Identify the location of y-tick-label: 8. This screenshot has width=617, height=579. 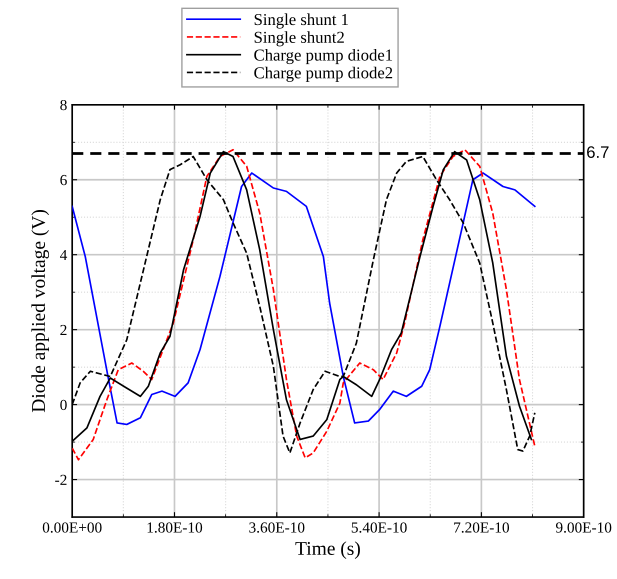
(63, 105).